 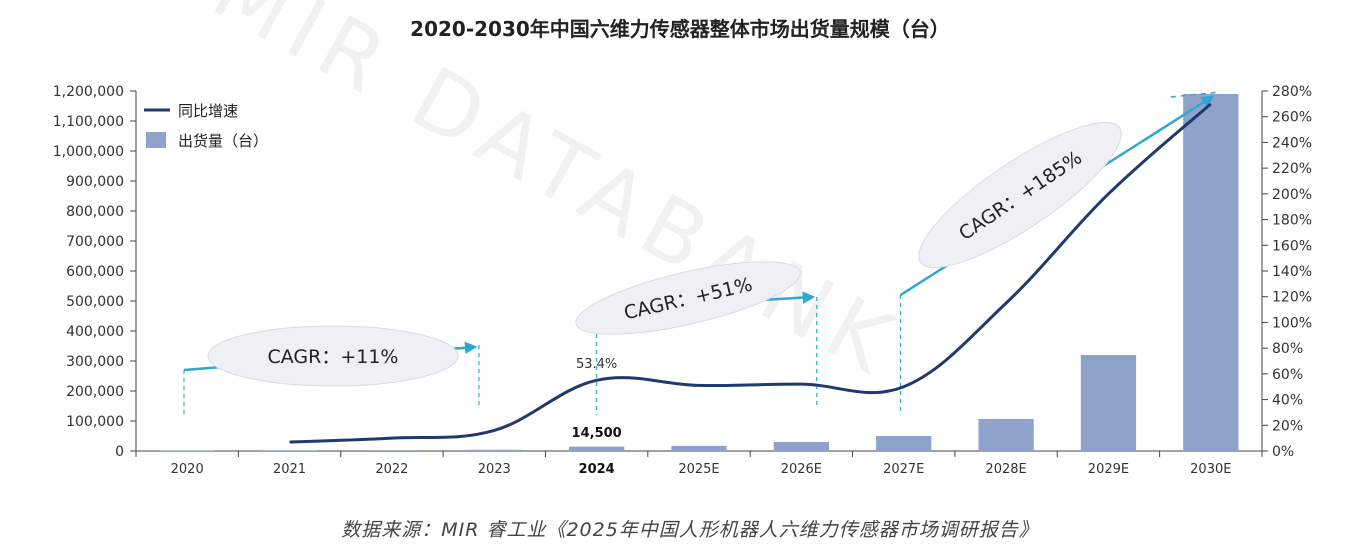 What do you see at coordinates (289, 469) in the screenshot?
I see `x-tick-label: 2021` at bounding box center [289, 469].